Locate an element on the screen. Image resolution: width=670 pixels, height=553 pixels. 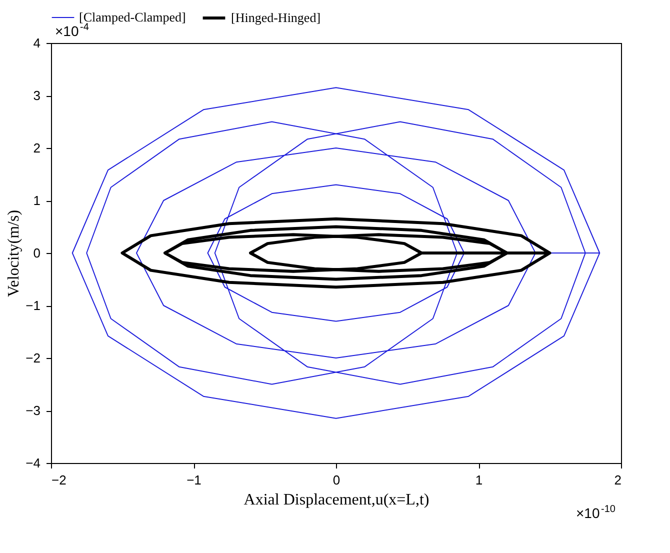
x-axis-title: Axial Displacement,u(x=L,t) is located at coordinates (337, 500).